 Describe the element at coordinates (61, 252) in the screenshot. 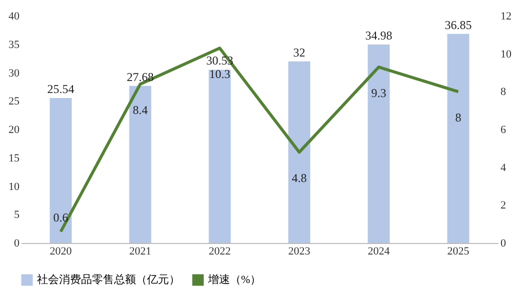

I see `x-tick-label: 2020` at that location.